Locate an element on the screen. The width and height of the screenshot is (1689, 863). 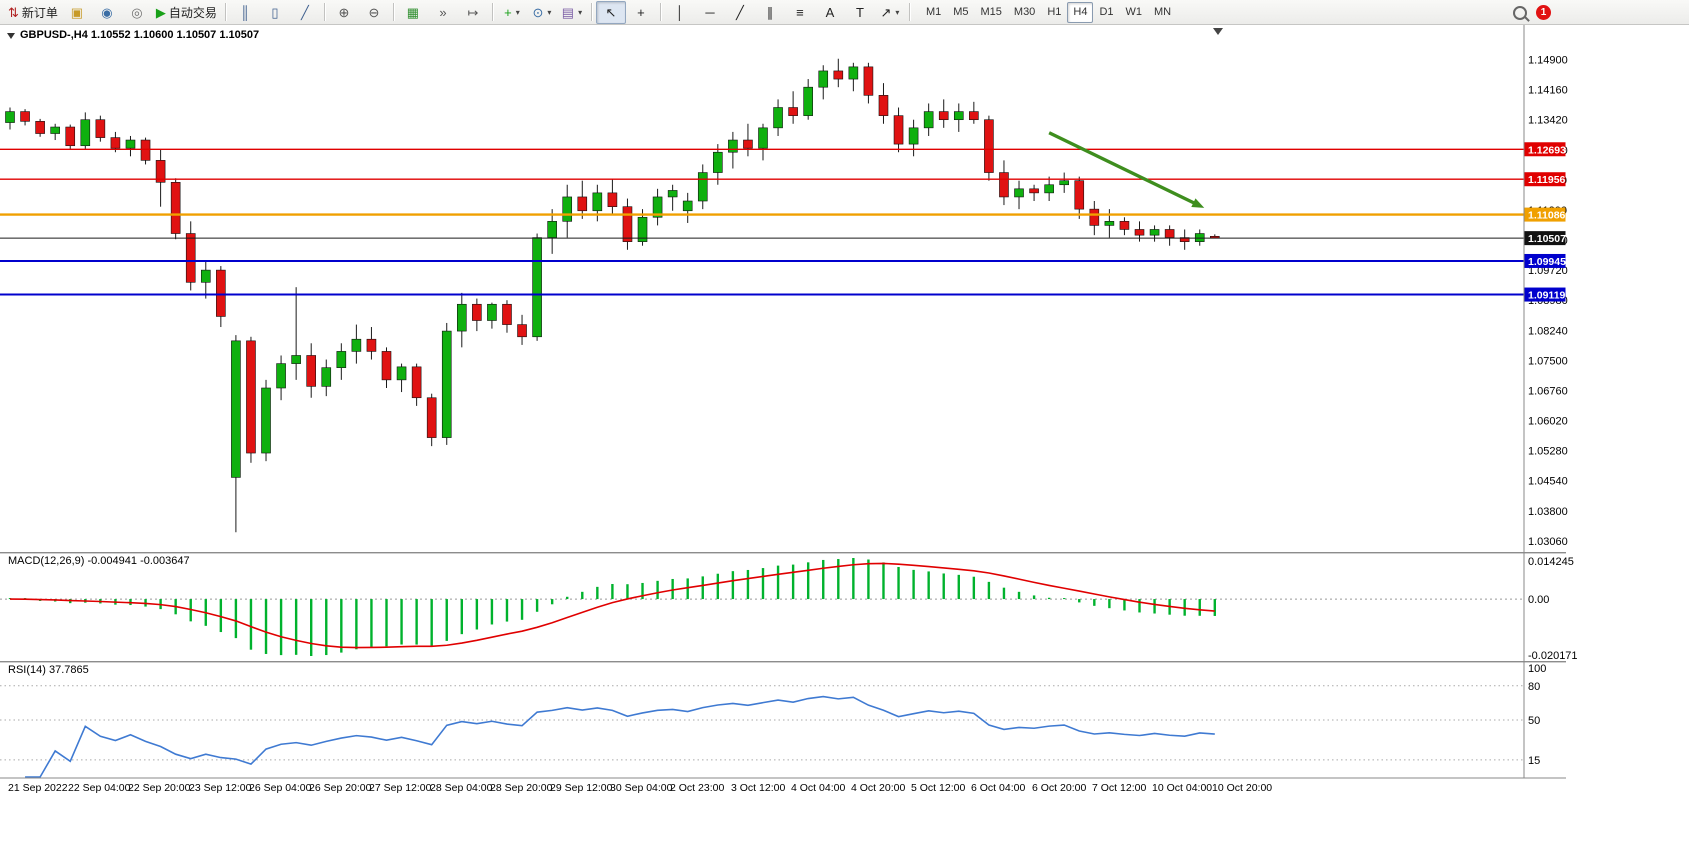
channel-tool-button: ∥ is located at coordinates (770, 12).